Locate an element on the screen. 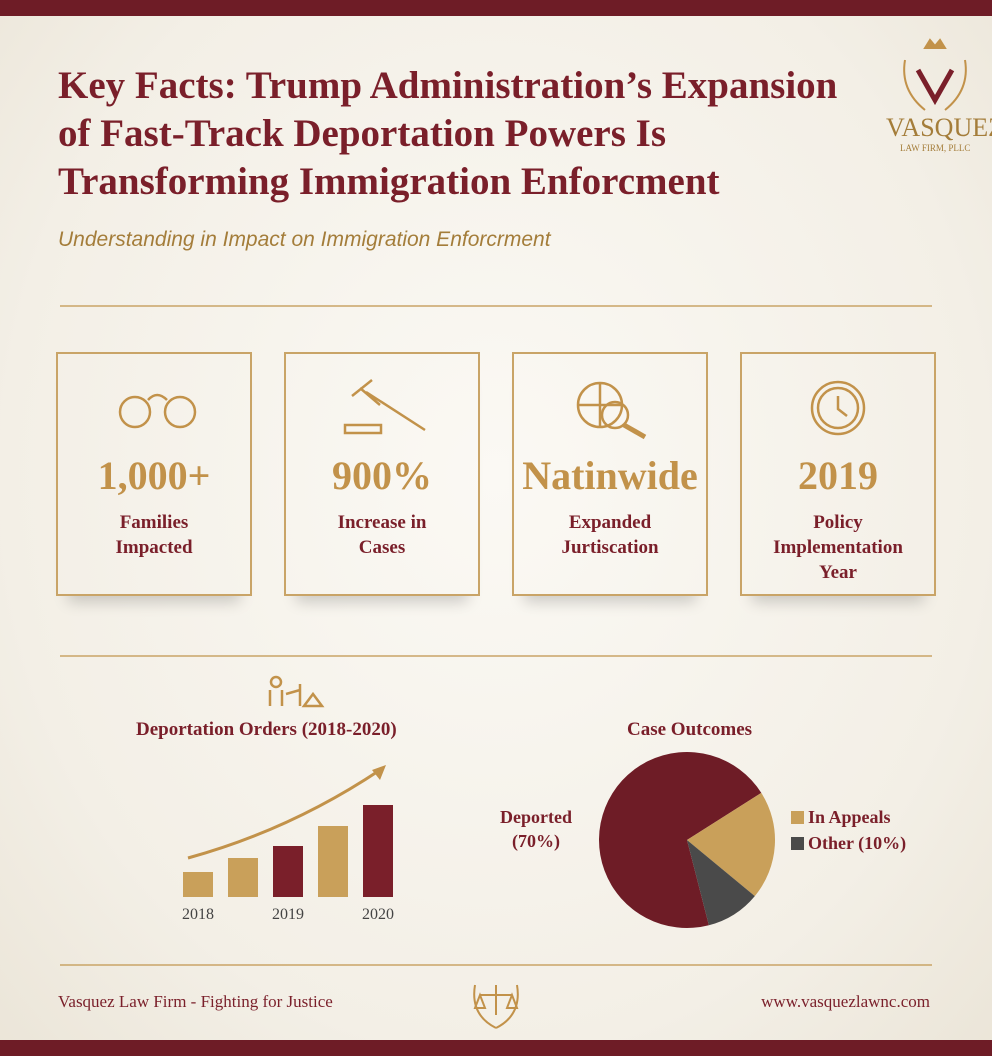 This screenshot has height=1056, width=992. stat-label: Expanded Jurtiscation is located at coordinates (610, 535).